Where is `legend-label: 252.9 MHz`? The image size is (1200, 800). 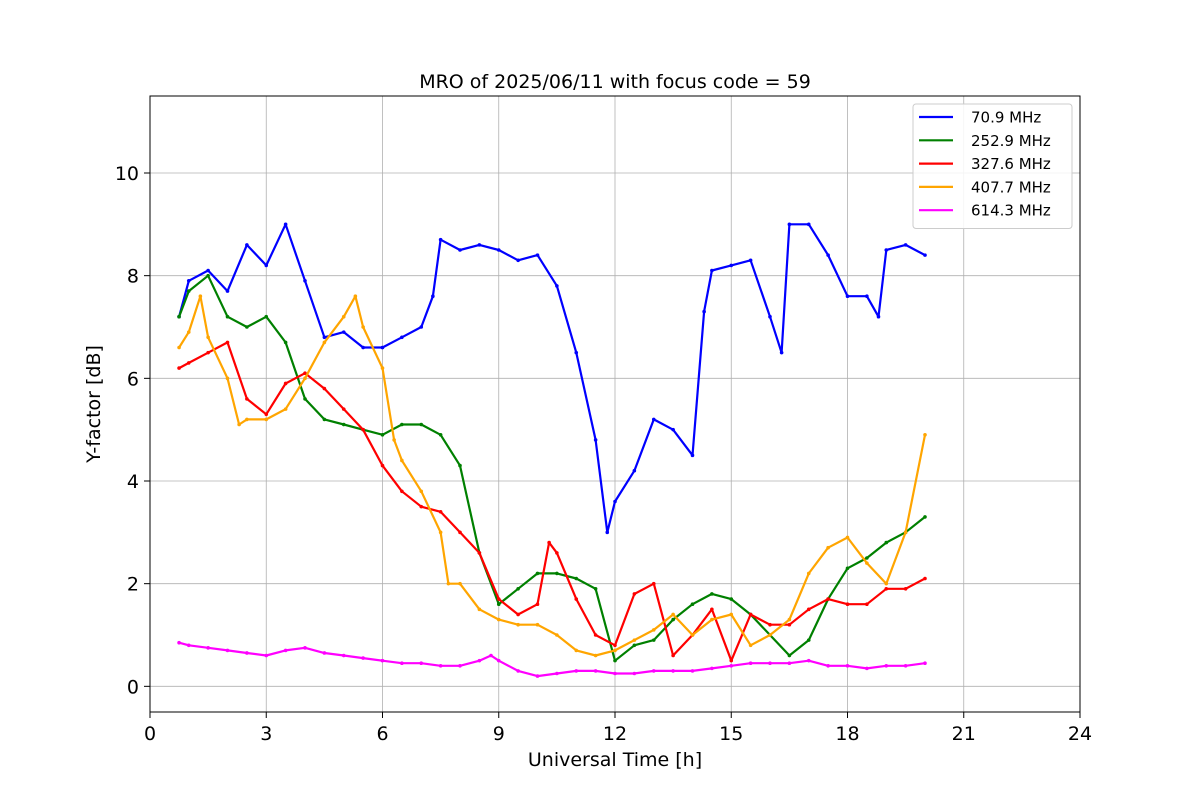 legend-label: 252.9 MHz is located at coordinates (1011, 141).